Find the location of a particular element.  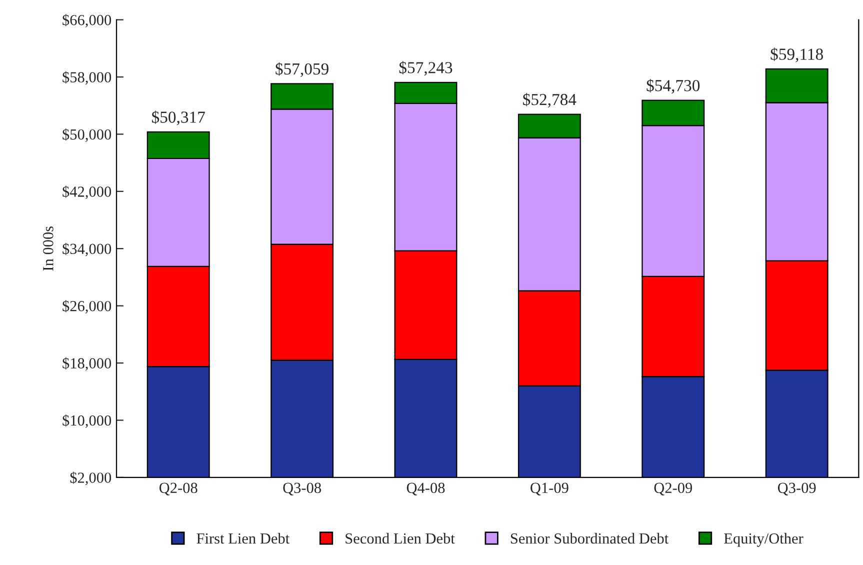

y-axis-title: In 000s is located at coordinates (48, 248).